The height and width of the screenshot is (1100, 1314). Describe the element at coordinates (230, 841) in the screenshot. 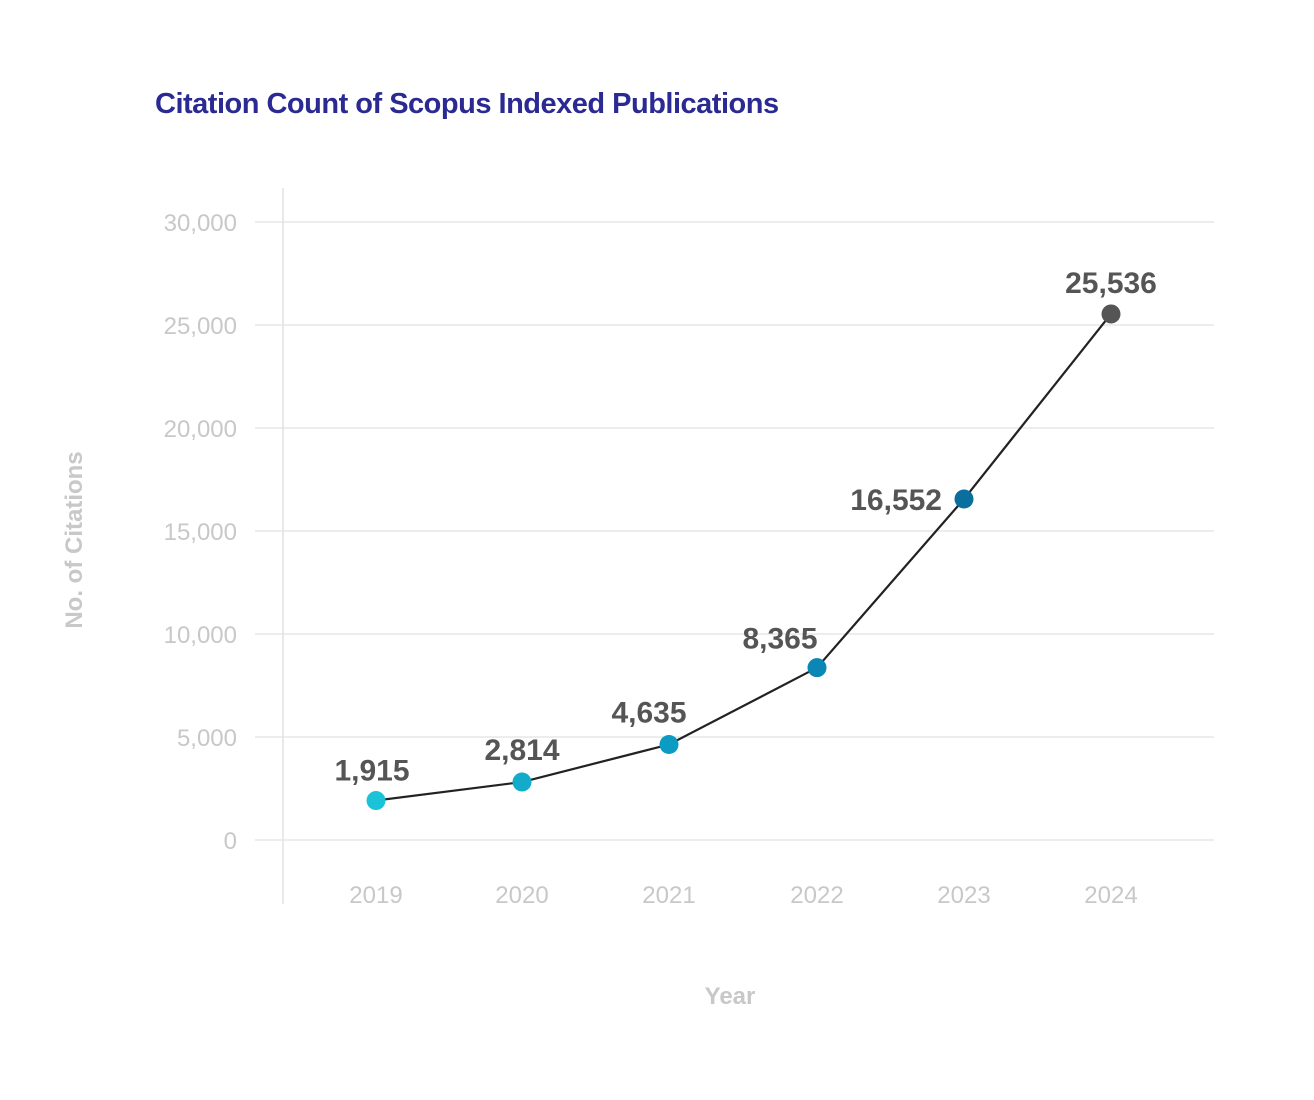

I see `y-tick-label: 0` at that location.